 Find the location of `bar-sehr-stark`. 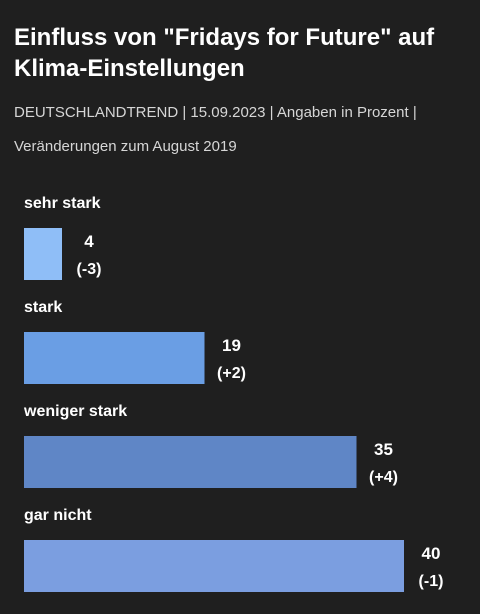

bar-sehr-stark is located at coordinates (43, 254).